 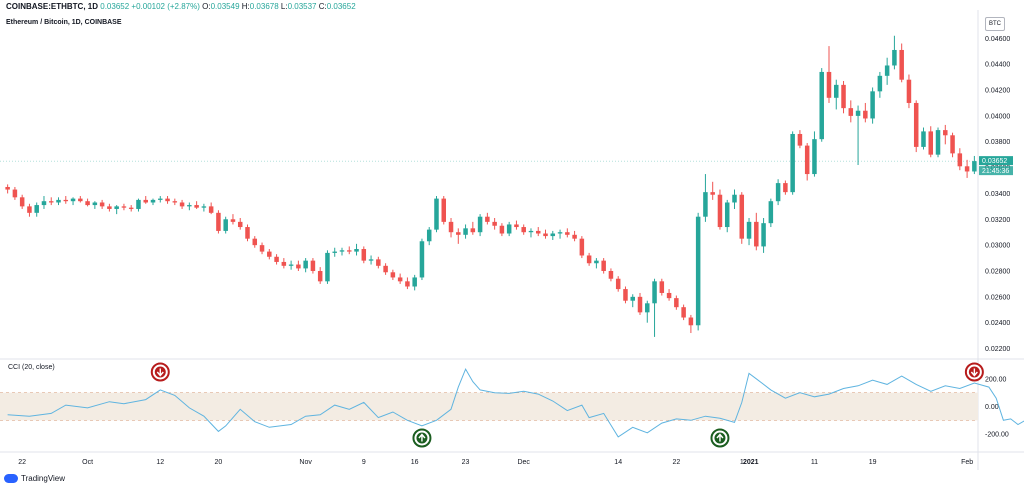 What do you see at coordinates (997, 142) in the screenshot?
I see `price-tick-label: 0.03800` at bounding box center [997, 142].